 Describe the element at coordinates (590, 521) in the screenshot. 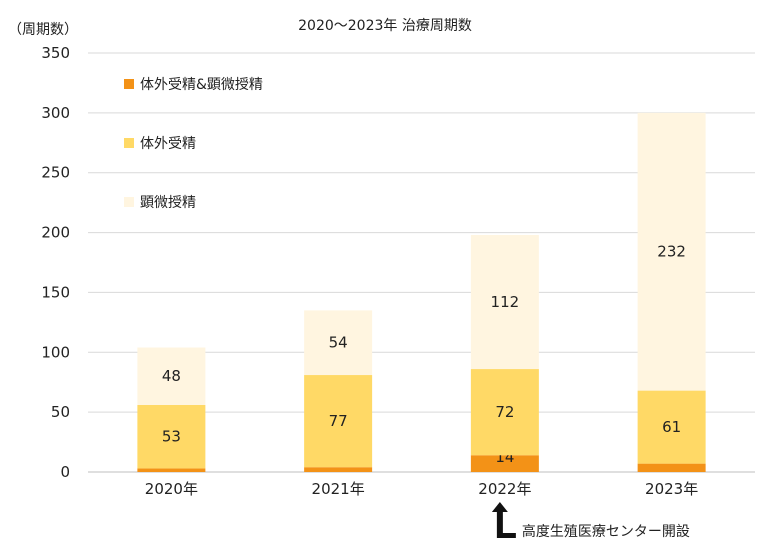

I see `annotation: 高度生殖医療センター開設` at that location.